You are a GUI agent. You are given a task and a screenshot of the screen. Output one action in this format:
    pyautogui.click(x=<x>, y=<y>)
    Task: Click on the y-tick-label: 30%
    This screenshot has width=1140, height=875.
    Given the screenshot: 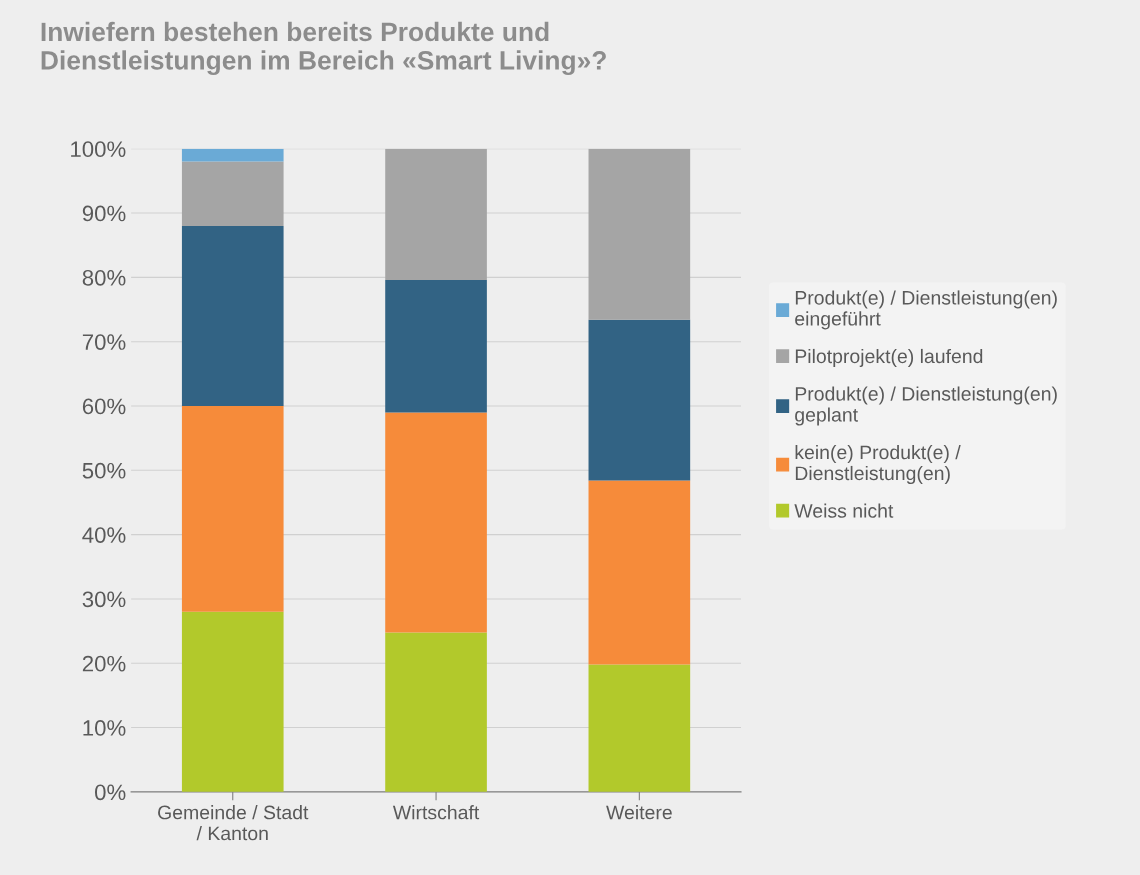 What is the action you would take?
    pyautogui.click(x=104, y=599)
    